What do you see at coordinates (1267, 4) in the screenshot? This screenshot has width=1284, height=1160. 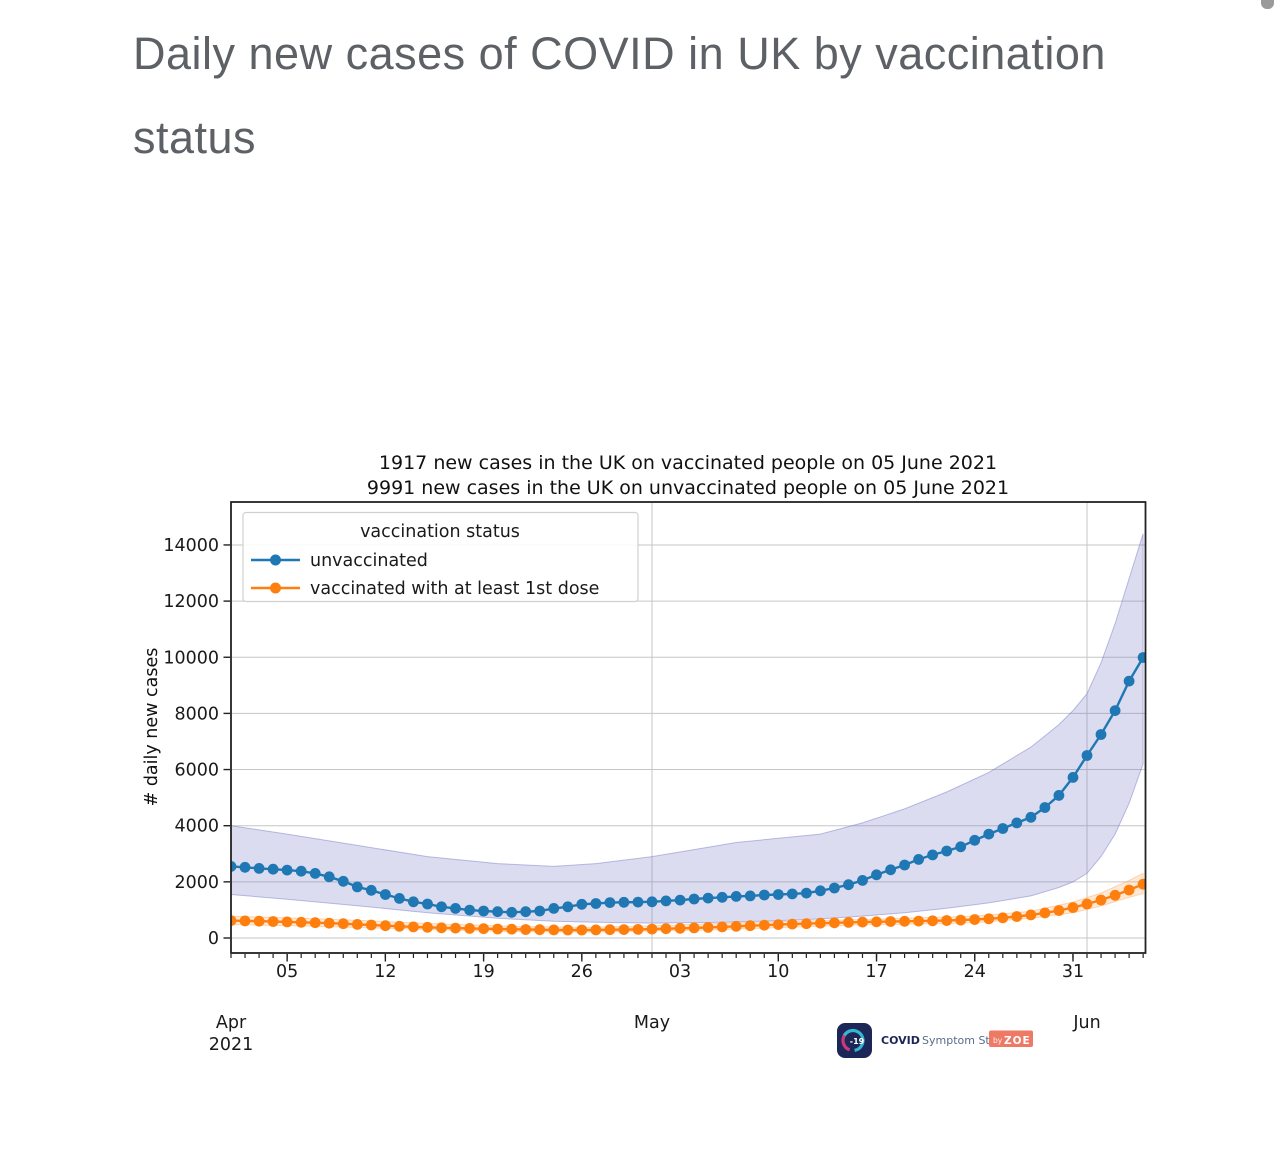 I see `scrollbar-thumb` at bounding box center [1267, 4].